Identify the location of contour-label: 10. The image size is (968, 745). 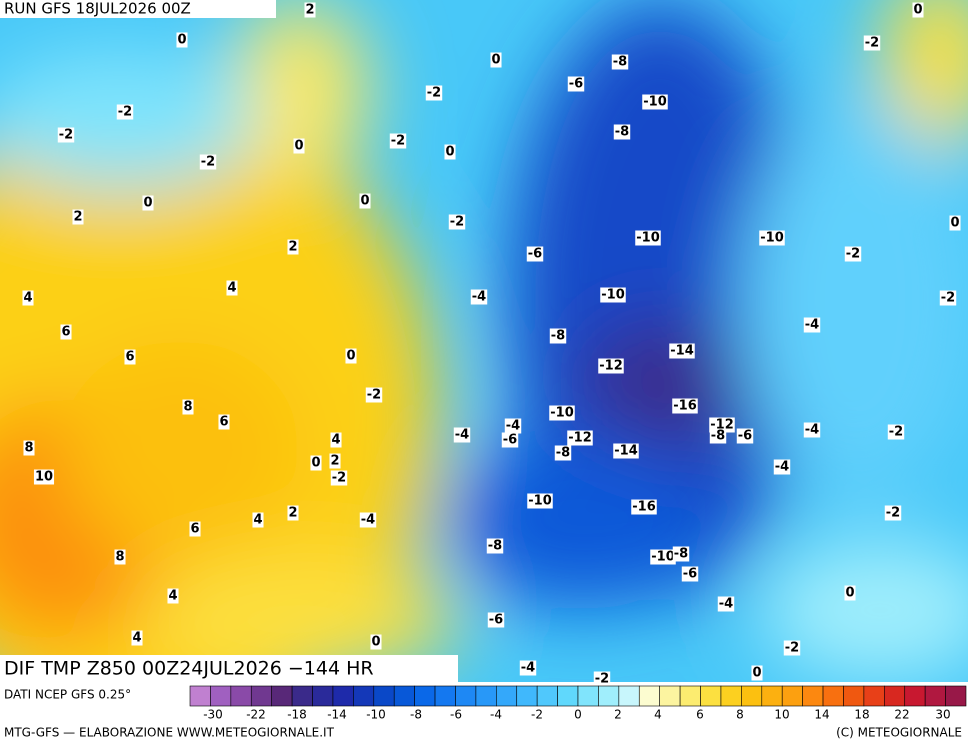
(44, 477).